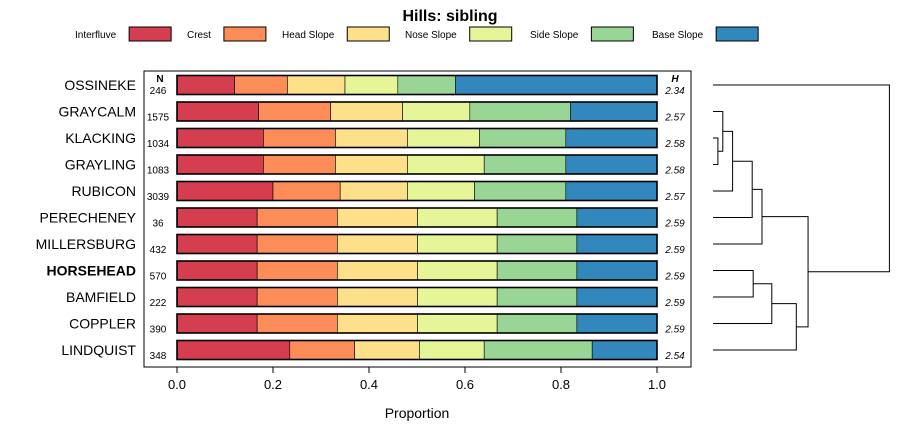 This screenshot has width=900, height=440. What do you see at coordinates (417, 413) in the screenshot?
I see `x-axis-label: Proportion` at bounding box center [417, 413].